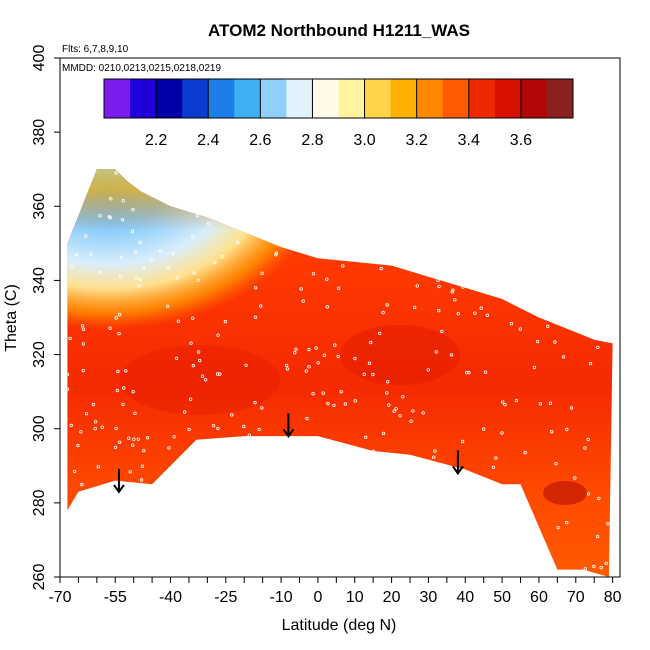 The width and height of the screenshot is (650, 650). Describe the element at coordinates (11, 318) in the screenshot. I see `y-axis-label: Theta (C)` at that location.